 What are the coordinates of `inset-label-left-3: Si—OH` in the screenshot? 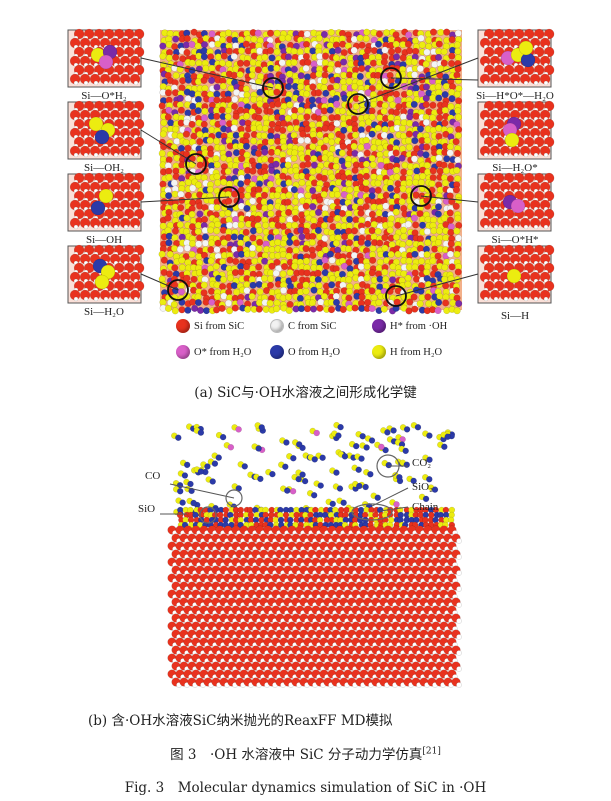 It's located at (104, 240).